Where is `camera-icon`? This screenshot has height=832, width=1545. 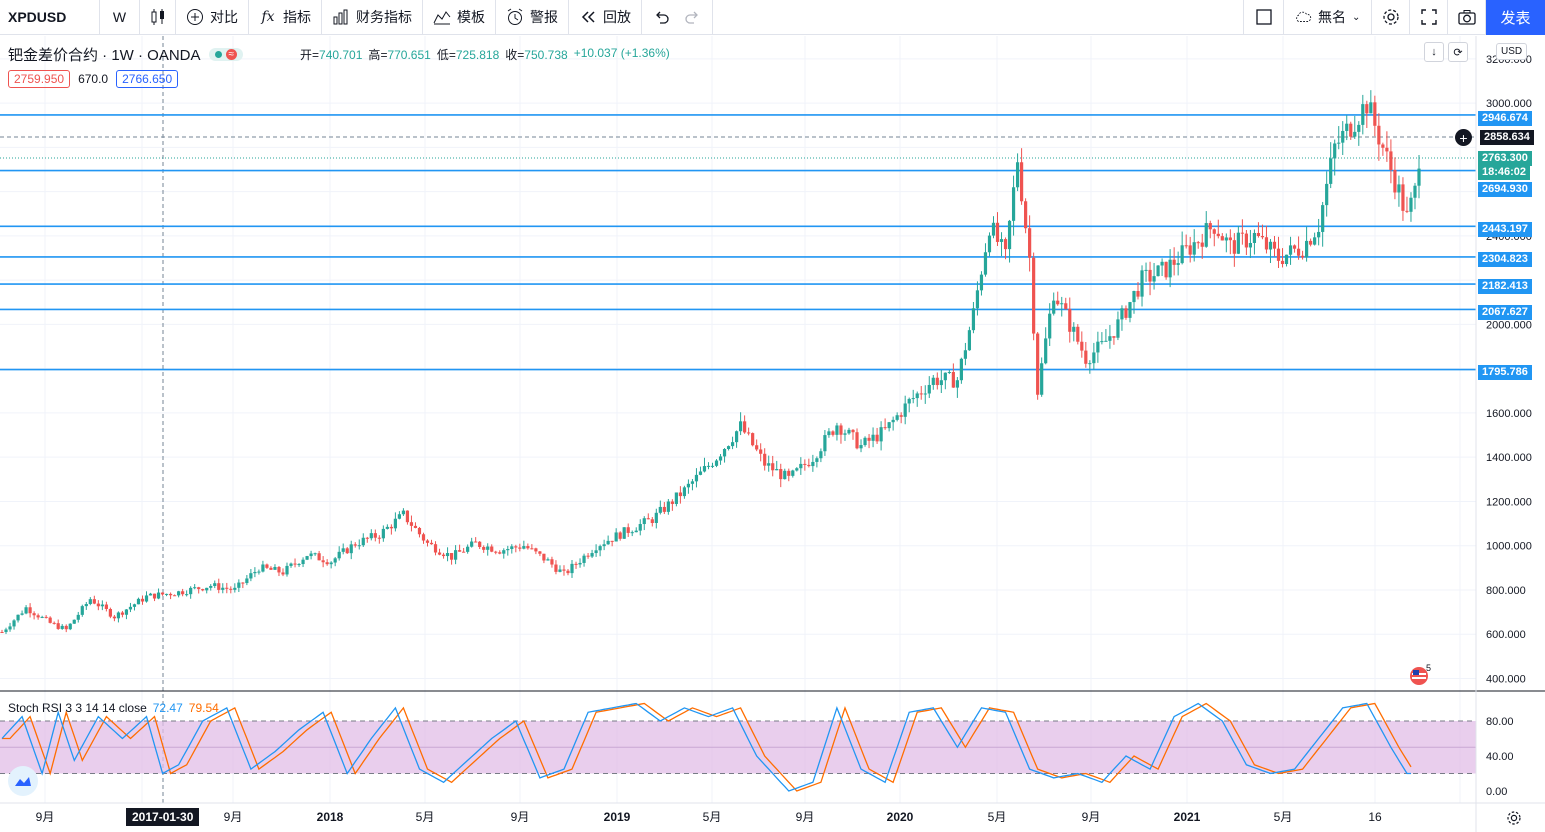
camera-icon is located at coordinates (1466, 17).